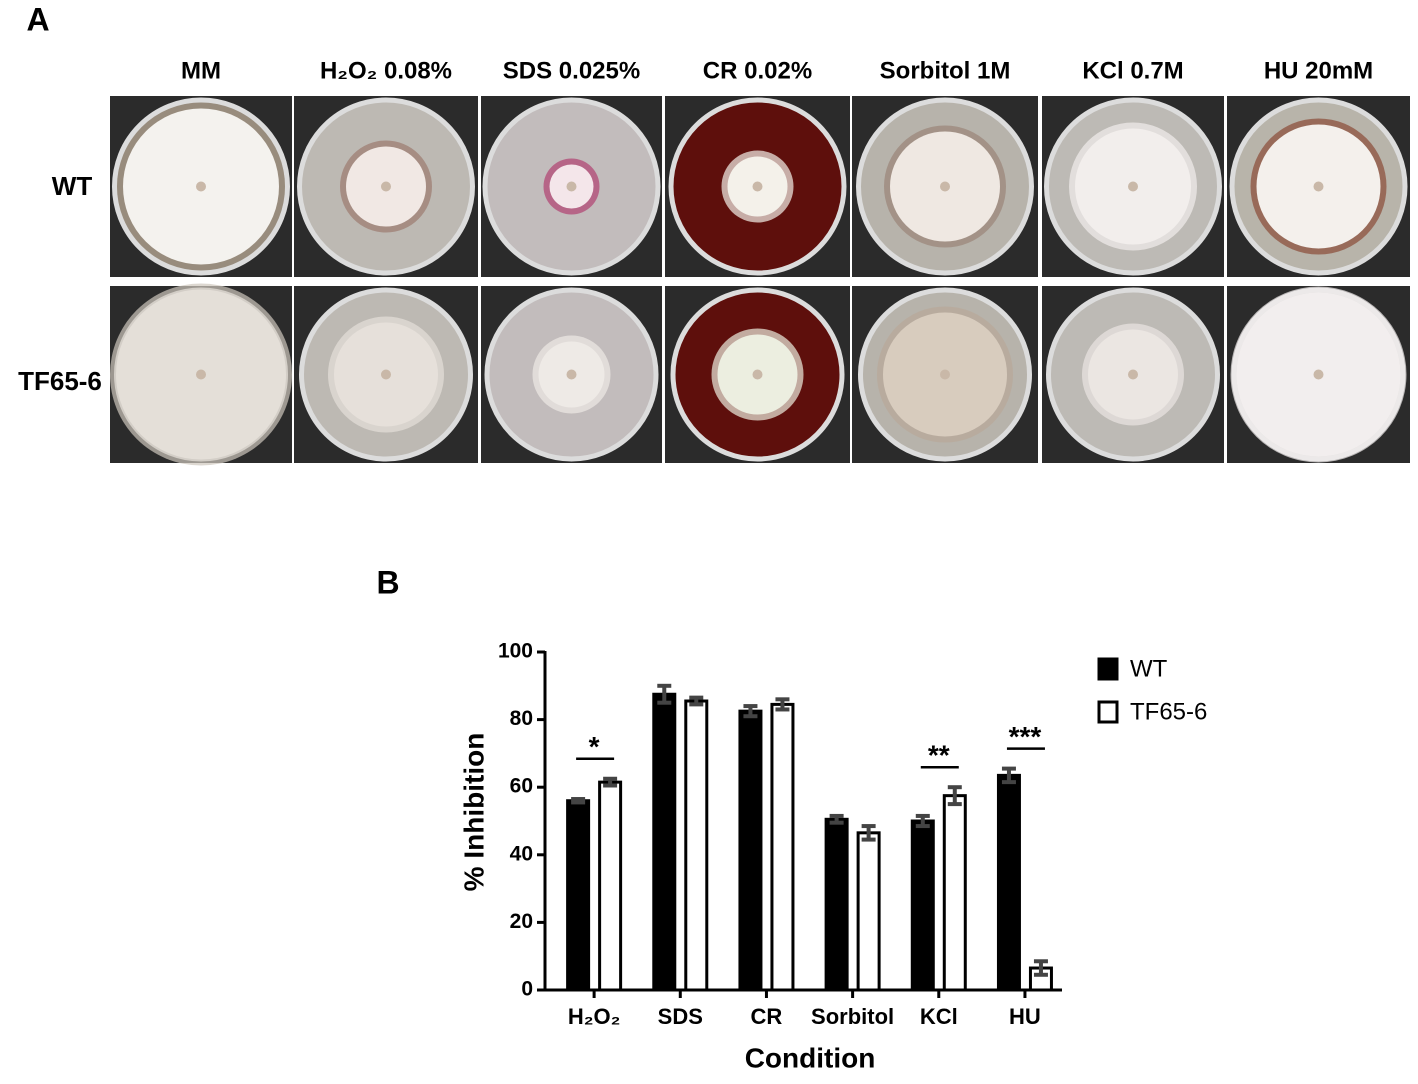 The image size is (1418, 1084). I want to click on column-header: Sorbitol 1M, so click(945, 70).